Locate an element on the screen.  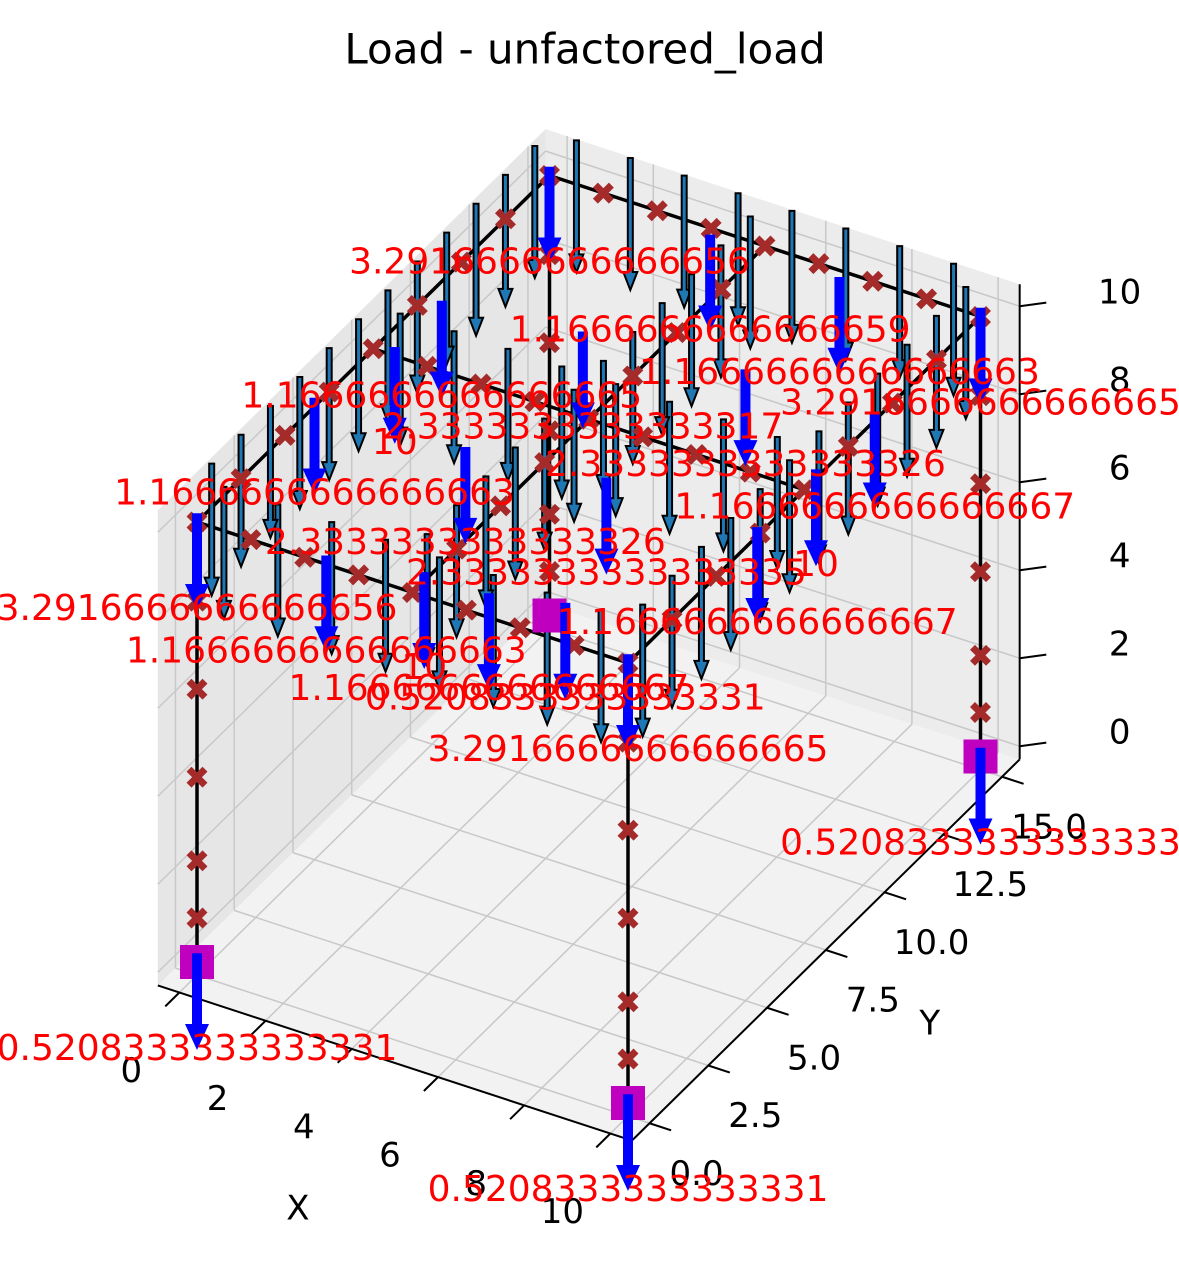
load-label: 3.2916666666666656 is located at coordinates (198, 608).